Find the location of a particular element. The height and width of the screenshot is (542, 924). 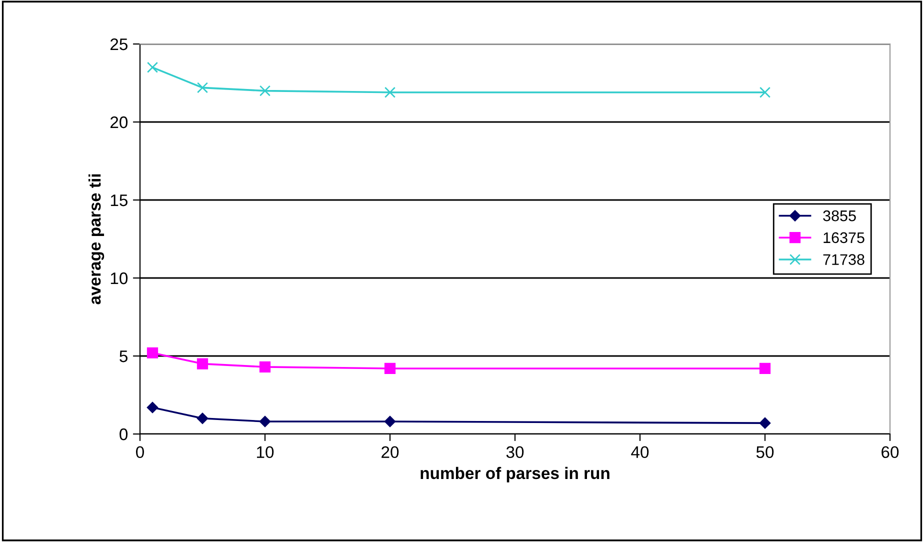

x-tick-label: 50 is located at coordinates (765, 452).